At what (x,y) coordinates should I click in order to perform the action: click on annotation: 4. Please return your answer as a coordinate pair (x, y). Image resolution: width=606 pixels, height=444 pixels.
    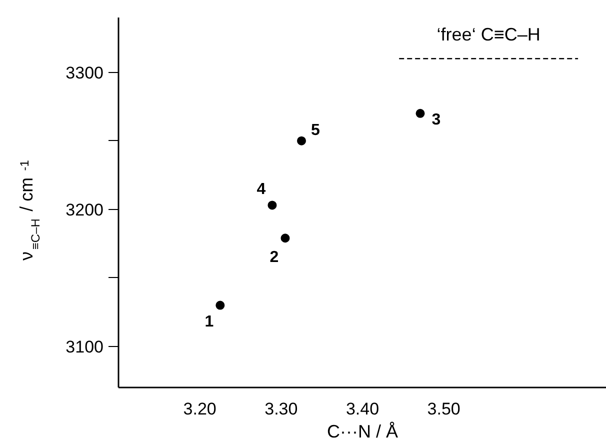
    Looking at the image, I should click on (261, 189).